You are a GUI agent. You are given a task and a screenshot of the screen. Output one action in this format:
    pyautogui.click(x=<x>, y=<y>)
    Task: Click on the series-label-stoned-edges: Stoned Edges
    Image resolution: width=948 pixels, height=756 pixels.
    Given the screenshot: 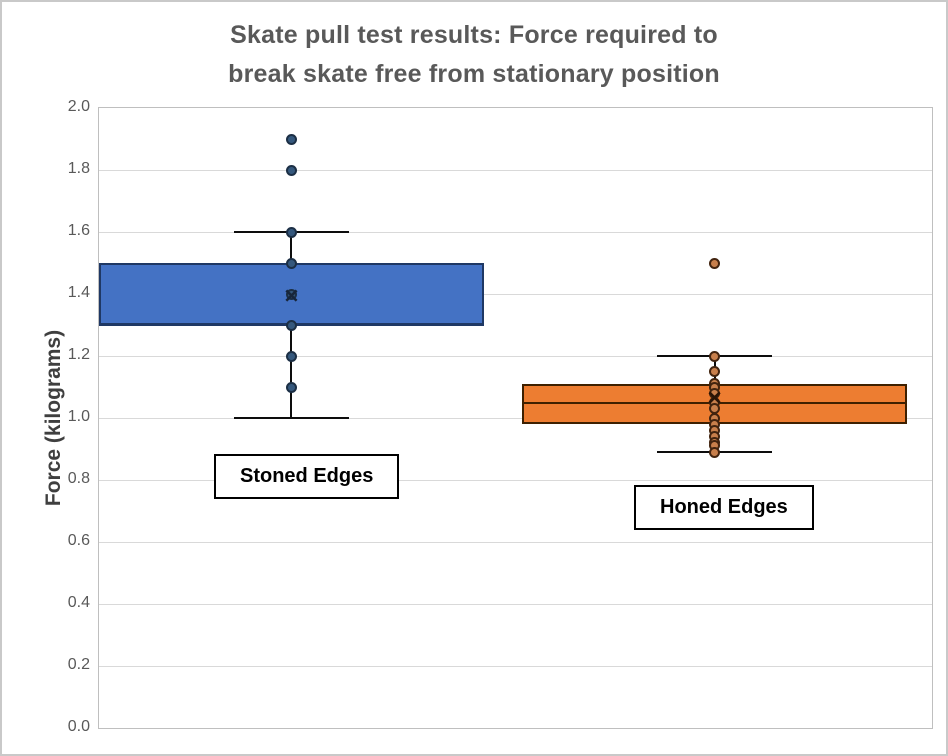 What is the action you would take?
    pyautogui.click(x=307, y=476)
    